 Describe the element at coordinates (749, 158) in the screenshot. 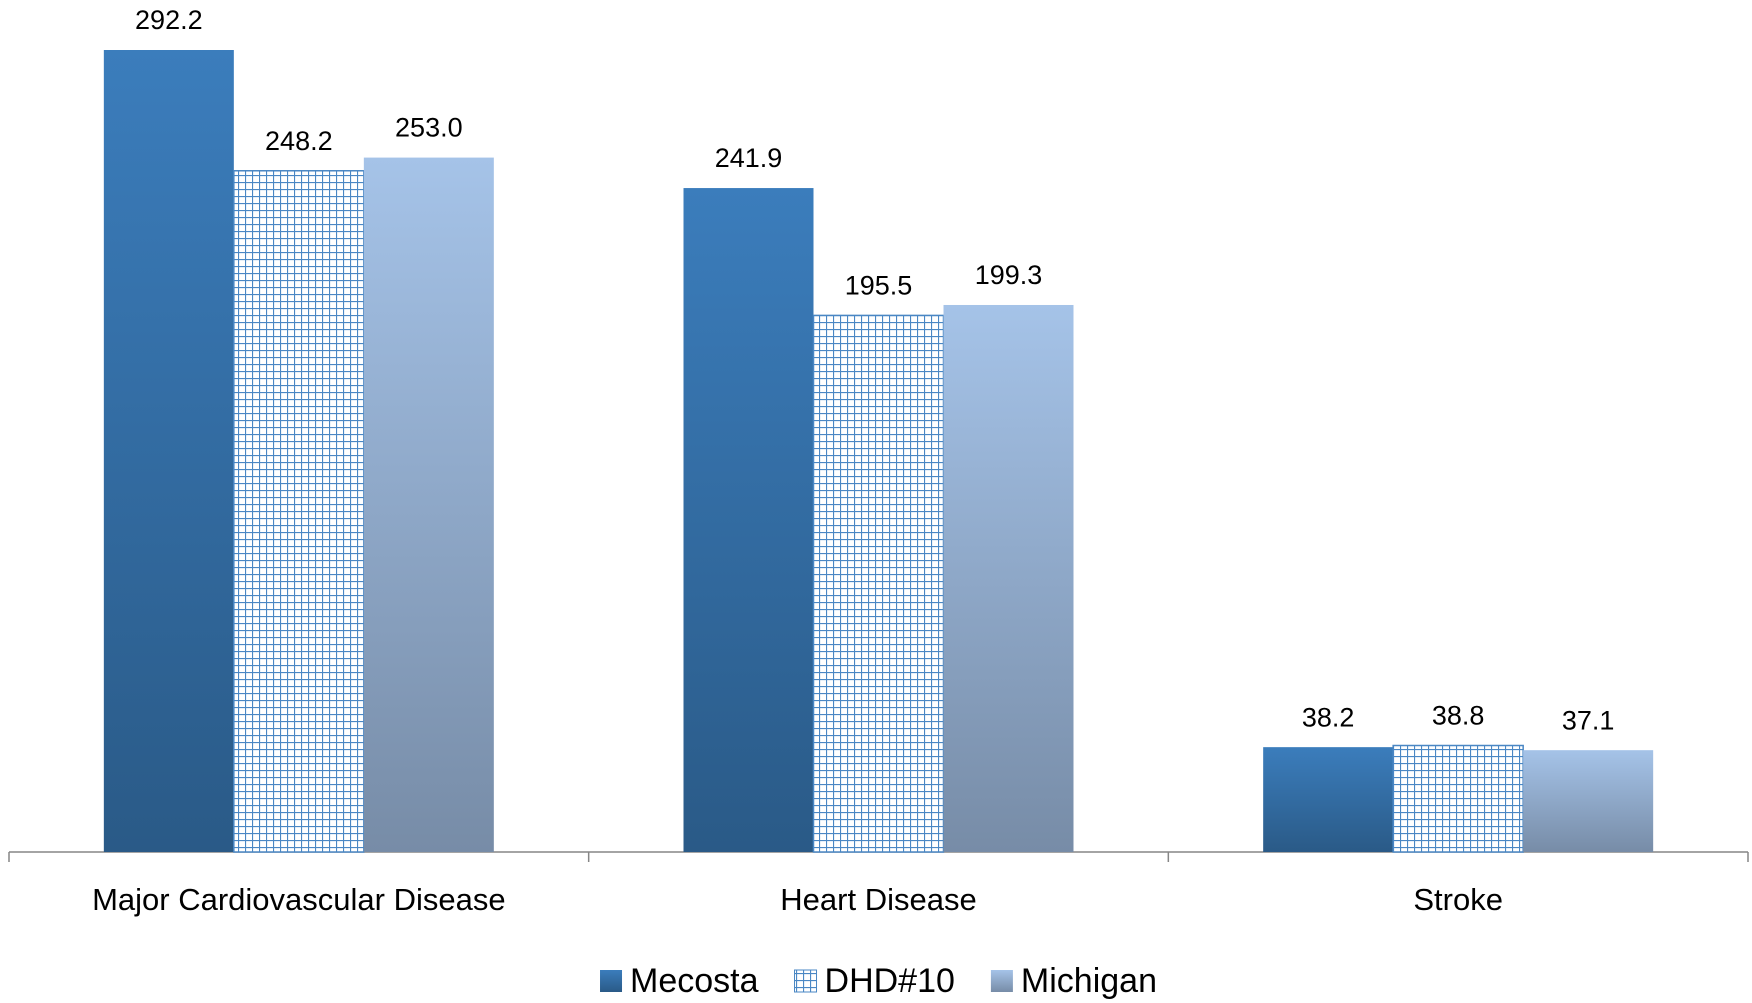

I see `value-label: 241.9` at that location.